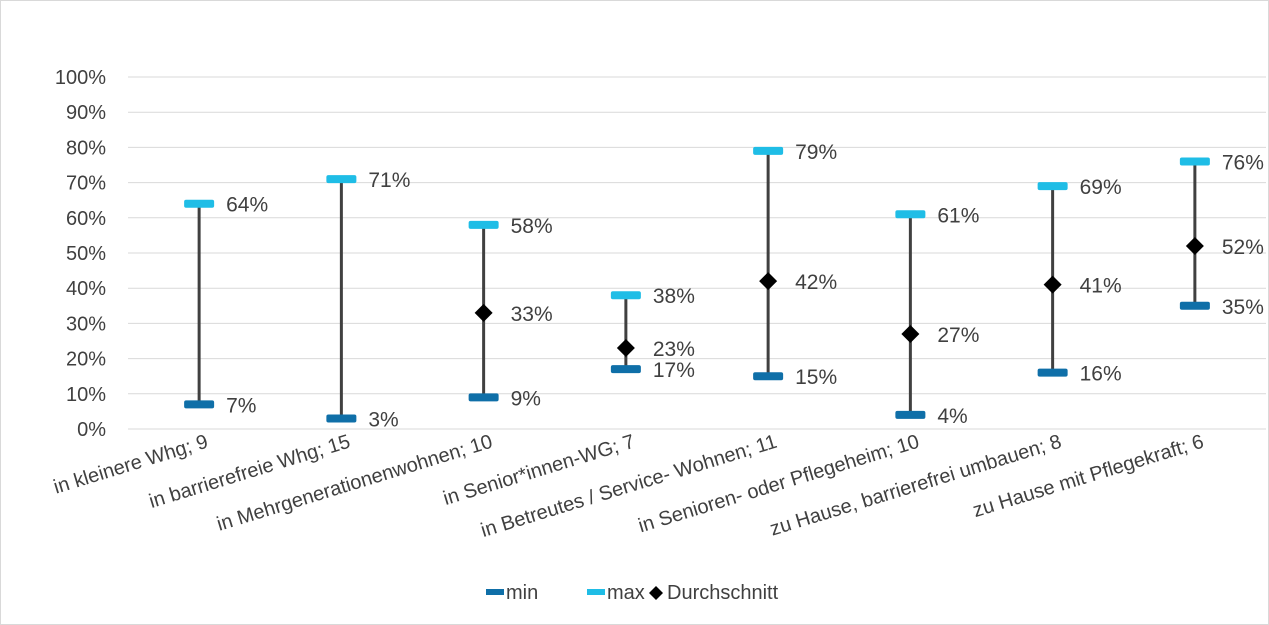  Describe the element at coordinates (86, 148) in the screenshot. I see `y-tick-label: 80%` at that location.